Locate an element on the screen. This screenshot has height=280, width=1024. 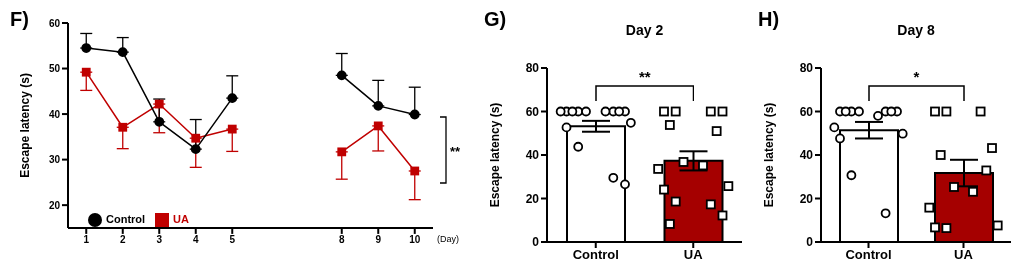
annotation: * is located at coordinates (916, 76).